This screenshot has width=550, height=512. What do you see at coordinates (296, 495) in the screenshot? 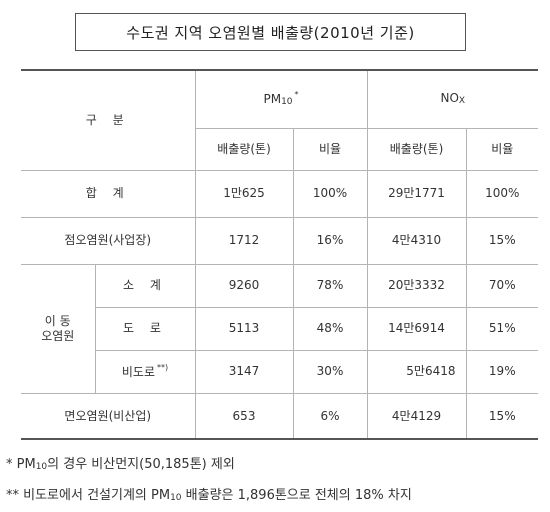
I see `footnote-2-text: 배출량은 1,896톤으로 전체의 18% 차지` at bounding box center [296, 495].